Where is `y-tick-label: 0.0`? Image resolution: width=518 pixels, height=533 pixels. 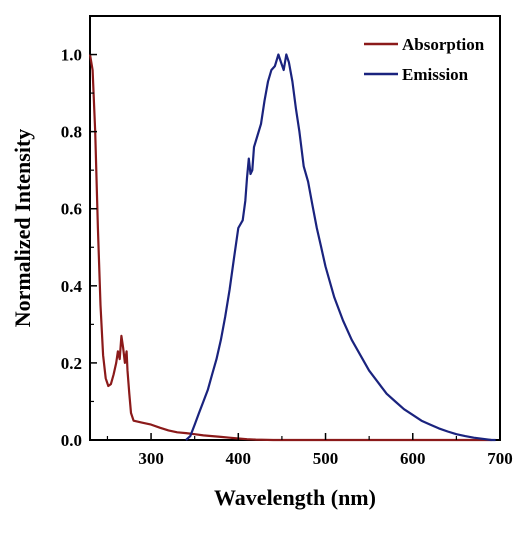
y-tick-label: 0.0 is located at coordinates (71, 440).